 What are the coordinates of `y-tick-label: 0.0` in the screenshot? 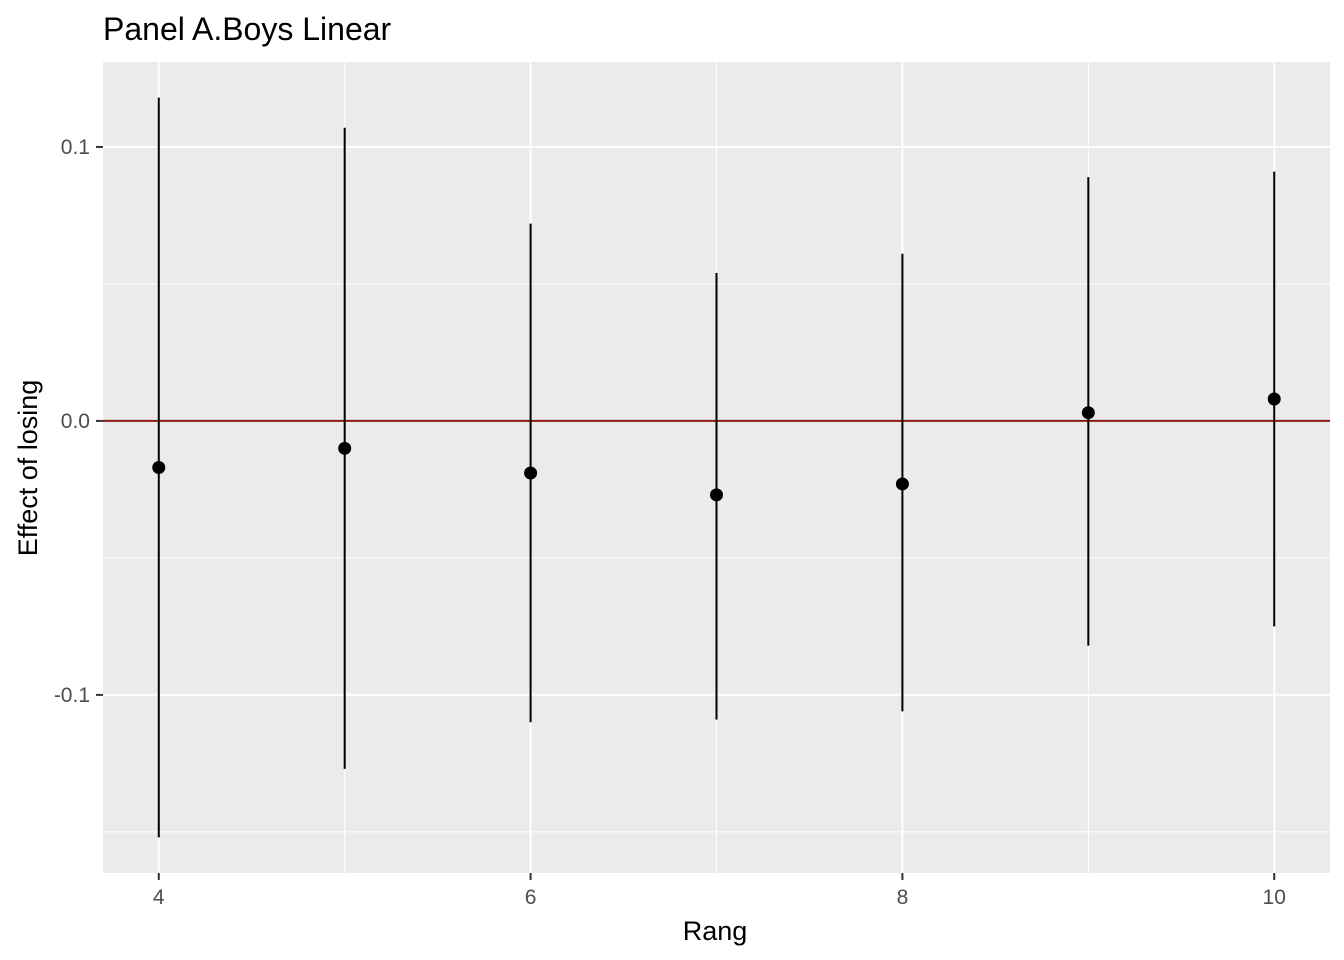 It's located at (75, 421).